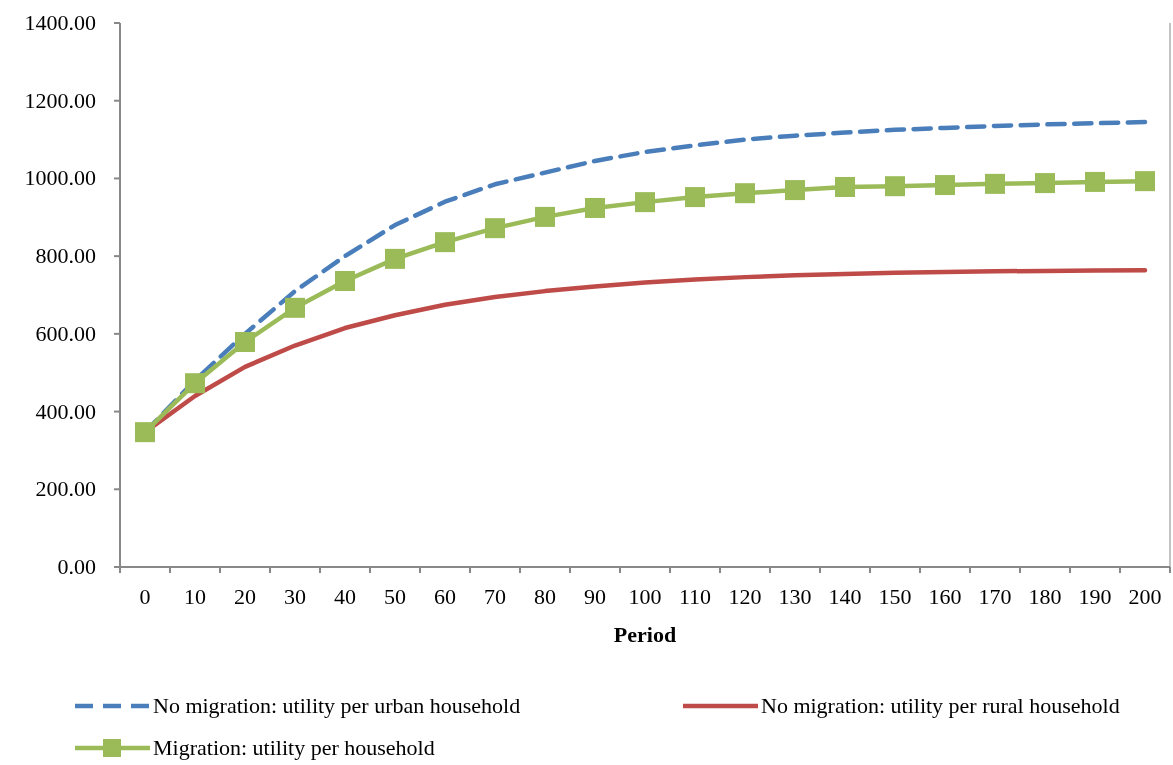  What do you see at coordinates (295, 596) in the screenshot?
I see `x-tick-label: 30` at bounding box center [295, 596].